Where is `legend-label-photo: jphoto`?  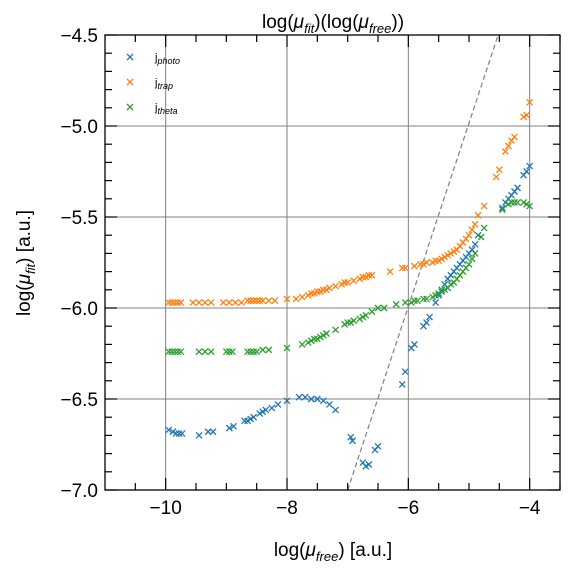
legend-label-photo: jphoto is located at coordinates (167, 59).